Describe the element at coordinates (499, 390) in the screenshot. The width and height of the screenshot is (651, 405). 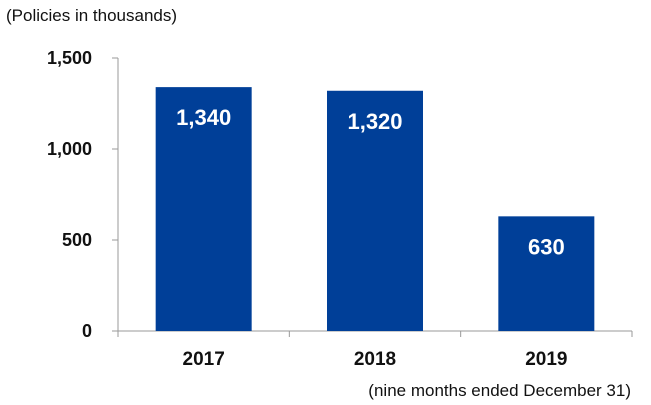
I see `period-note: (nine months ended December 31)` at that location.